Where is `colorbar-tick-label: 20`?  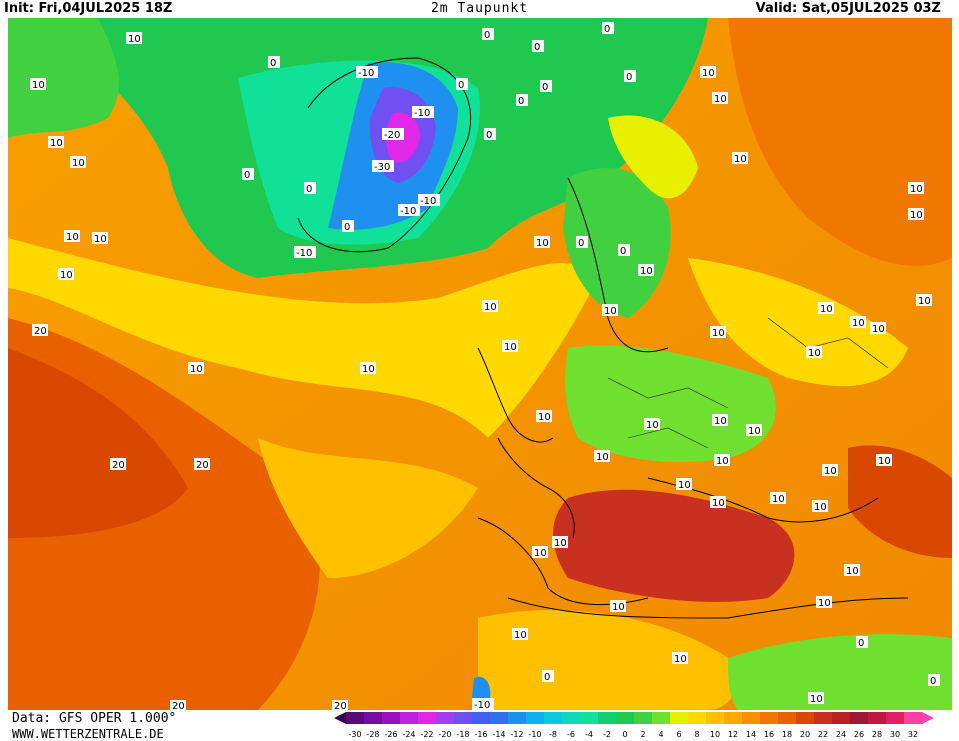
colorbar-tick-label: 20 is located at coordinates (805, 734).